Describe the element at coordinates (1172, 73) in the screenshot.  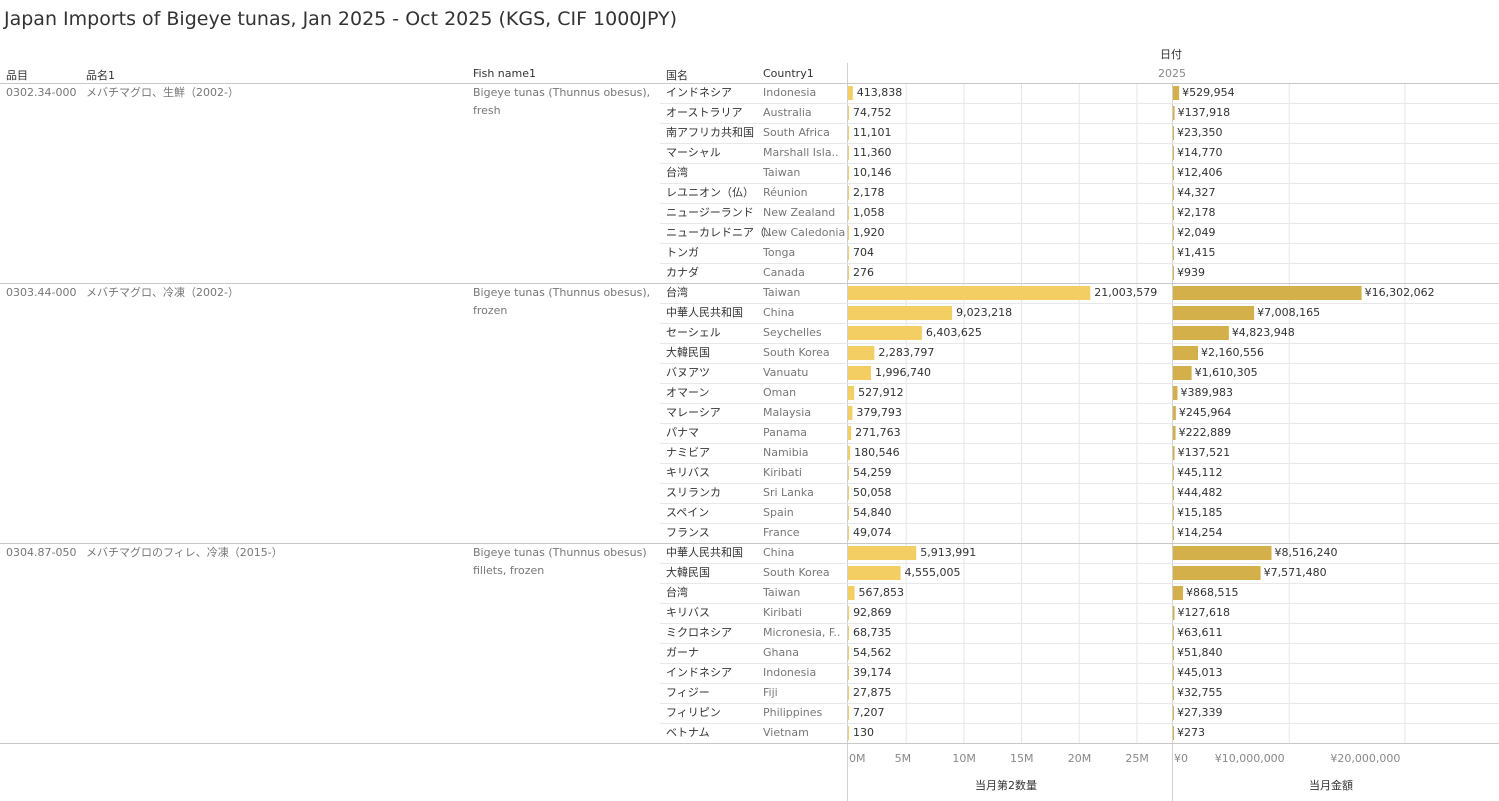
I see `year-header: 2025` at that location.